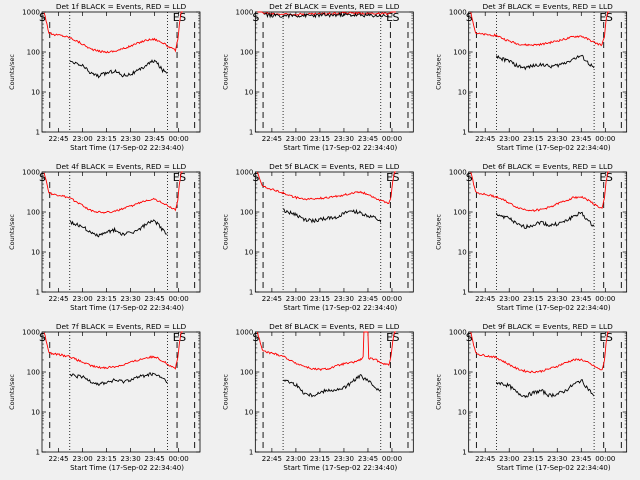 The width and height of the screenshot is (640, 480). I want to click on chart-title: Det 8f BLACK = Events, RED = LLD, so click(334, 326).